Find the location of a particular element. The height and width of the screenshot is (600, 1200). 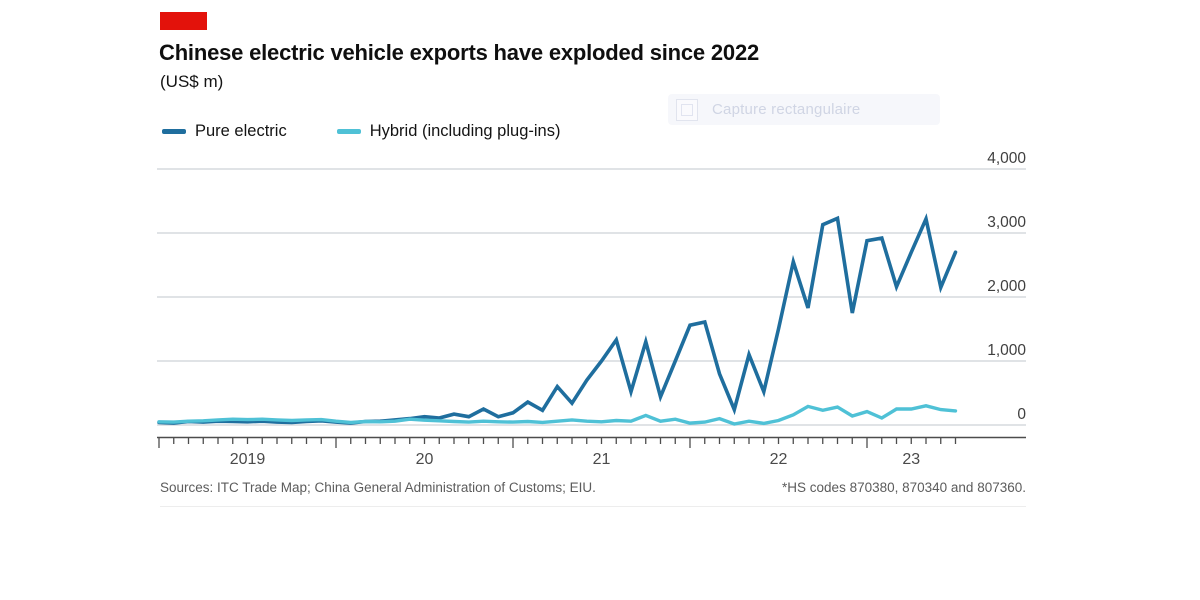

hybrid-swatch-icon is located at coordinates (348, 131).